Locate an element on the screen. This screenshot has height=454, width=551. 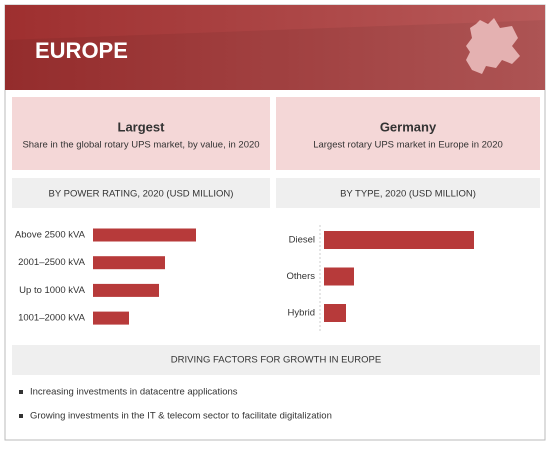
factors-header is located at coordinates (276, 360).